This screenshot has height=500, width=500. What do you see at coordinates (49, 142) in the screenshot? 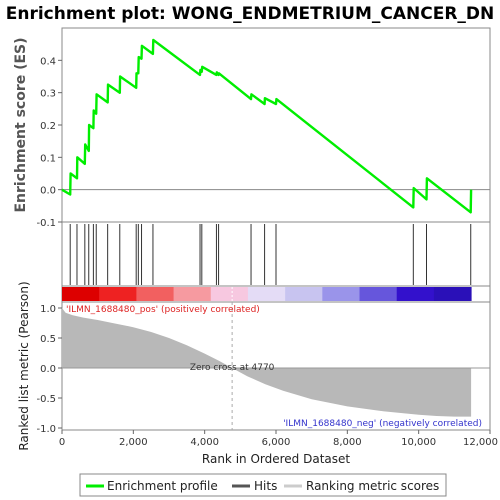
I see `es-axis: -0.1 0.0 0.1 0.2 0.3 0.4` at bounding box center [49, 142].